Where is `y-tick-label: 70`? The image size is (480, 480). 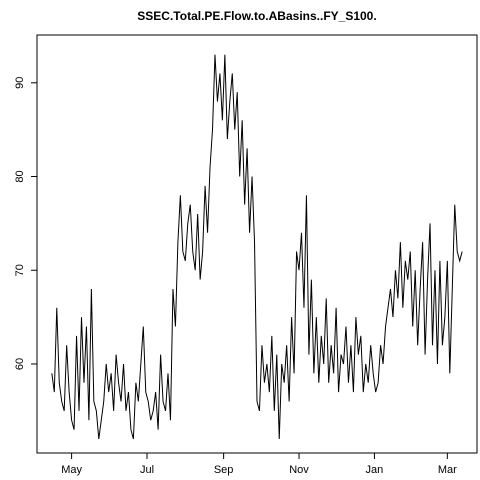 y-tick-label: 70 is located at coordinates (20, 270).